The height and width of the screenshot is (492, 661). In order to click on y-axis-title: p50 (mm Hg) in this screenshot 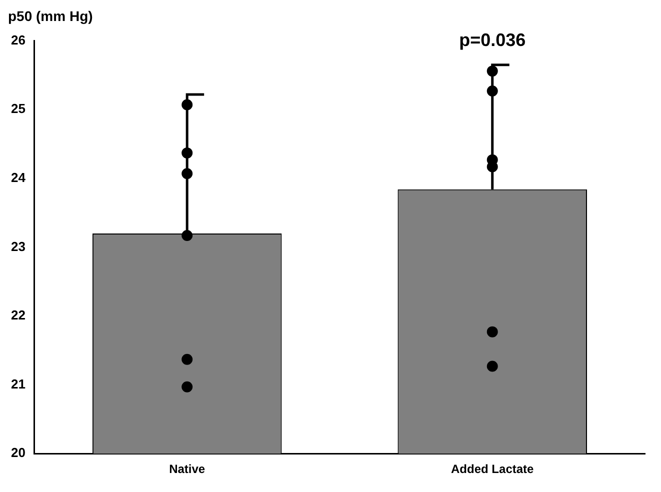, I will do `click(51, 17)`.